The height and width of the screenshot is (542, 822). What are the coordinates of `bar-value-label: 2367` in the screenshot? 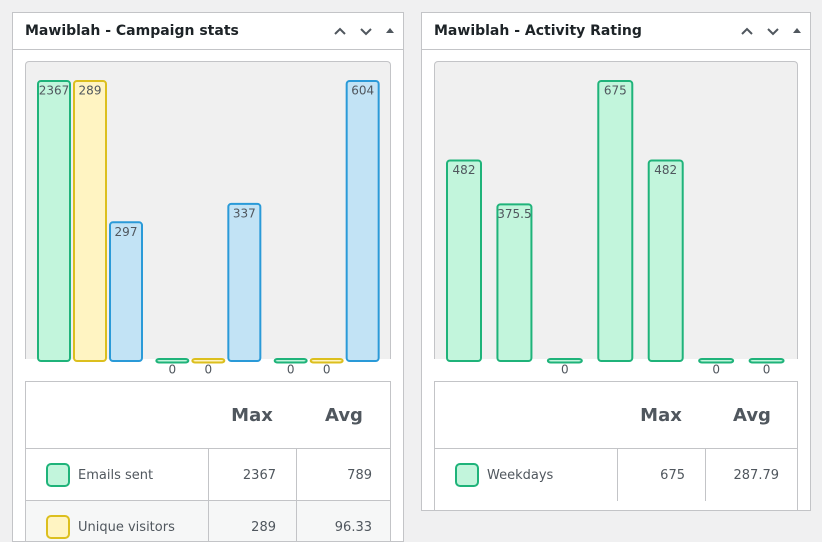 It's located at (54, 91).